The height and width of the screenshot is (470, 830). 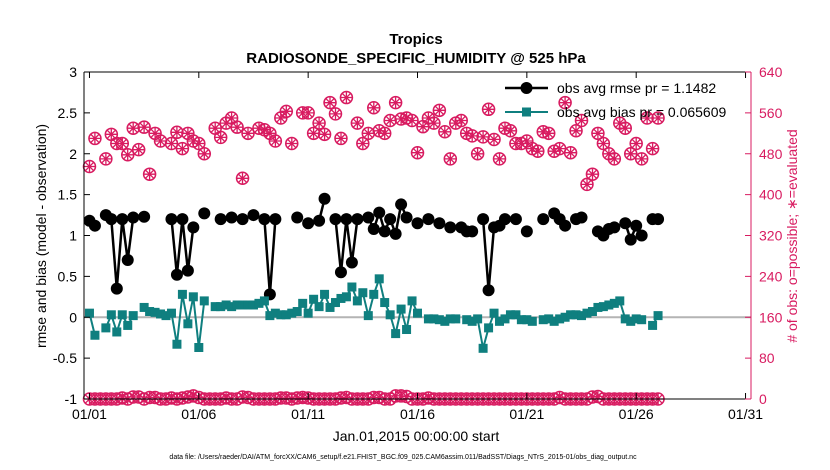 What do you see at coordinates (308, 414) in the screenshot?
I see `x-tick-label: 01/11` at bounding box center [308, 414].